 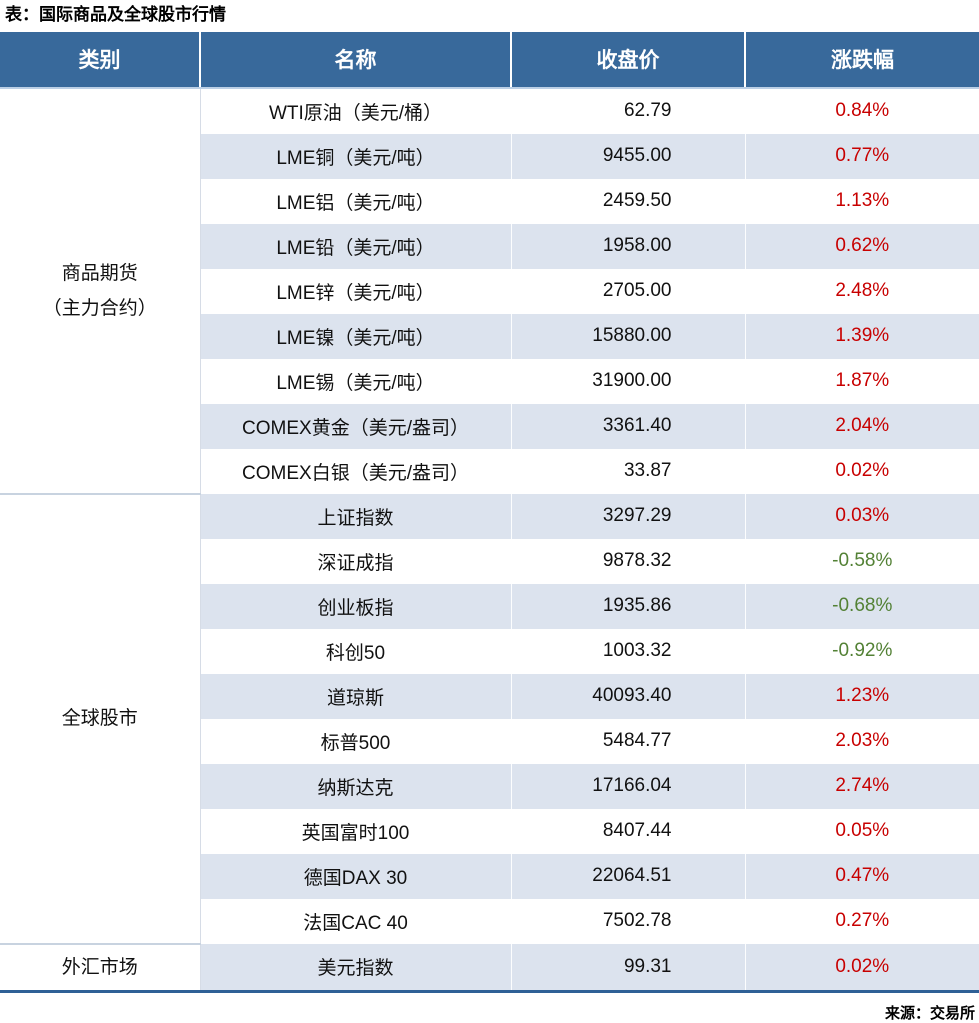 What do you see at coordinates (356, 921) in the screenshot?
I see `name-cell: 法国CAC 40` at bounding box center [356, 921].